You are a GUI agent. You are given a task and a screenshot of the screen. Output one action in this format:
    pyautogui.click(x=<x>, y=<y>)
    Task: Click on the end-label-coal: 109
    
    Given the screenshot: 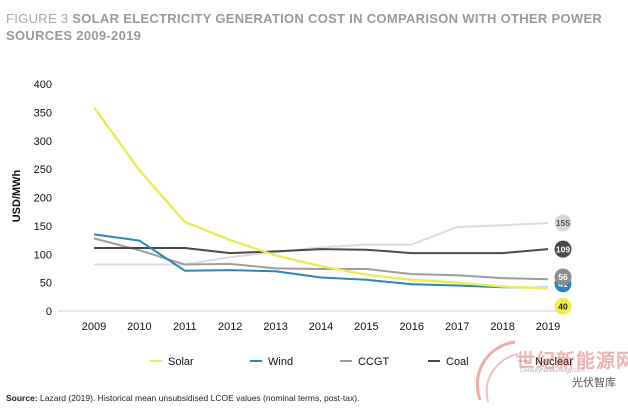 What is the action you would take?
    pyautogui.click(x=563, y=249)
    